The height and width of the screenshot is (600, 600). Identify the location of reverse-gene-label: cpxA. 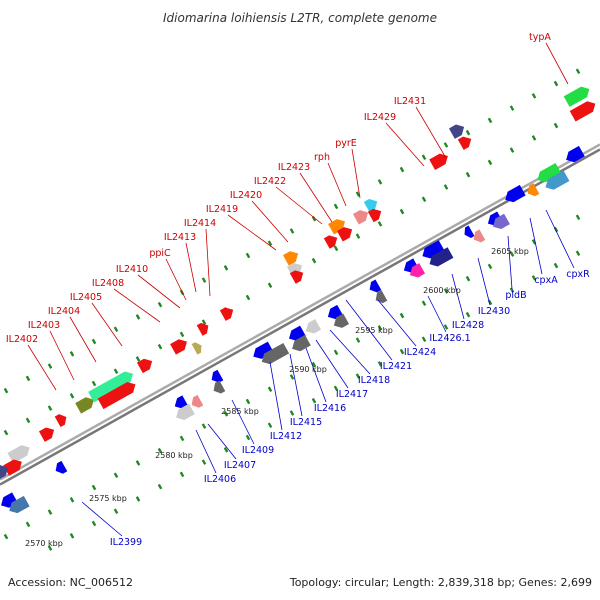
(546, 280).